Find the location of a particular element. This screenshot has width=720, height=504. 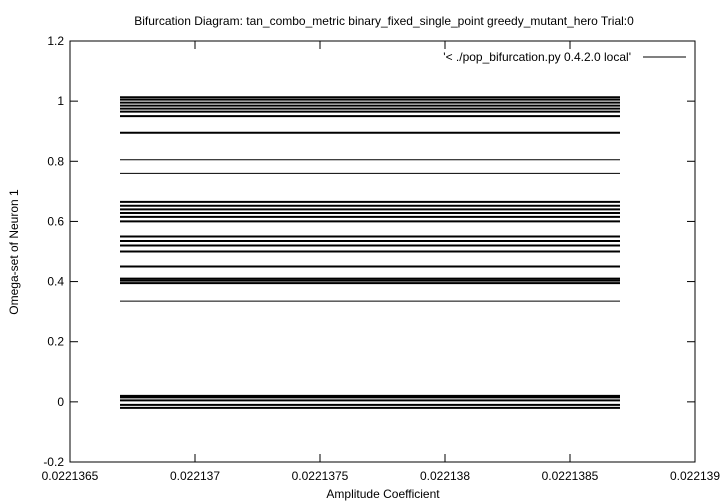

x-tick-label-2: 0.0221375 is located at coordinates (320, 476).